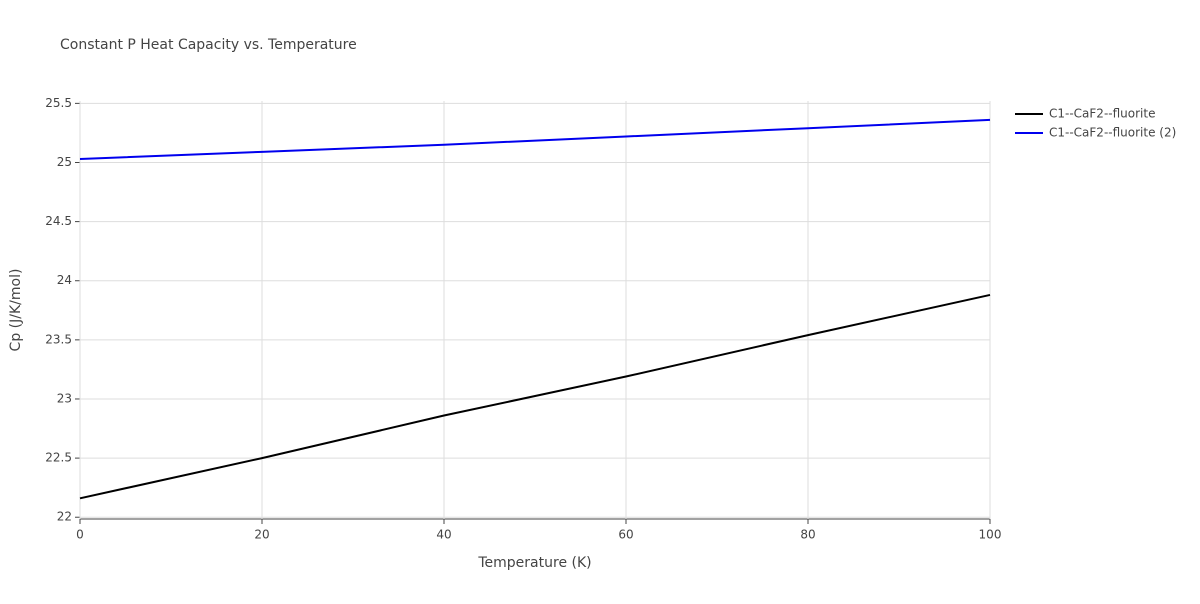 This screenshot has width=1200, height=604. What do you see at coordinates (16, 310) in the screenshot?
I see `y-axis-title: Cp (J/K/mol)` at bounding box center [16, 310].